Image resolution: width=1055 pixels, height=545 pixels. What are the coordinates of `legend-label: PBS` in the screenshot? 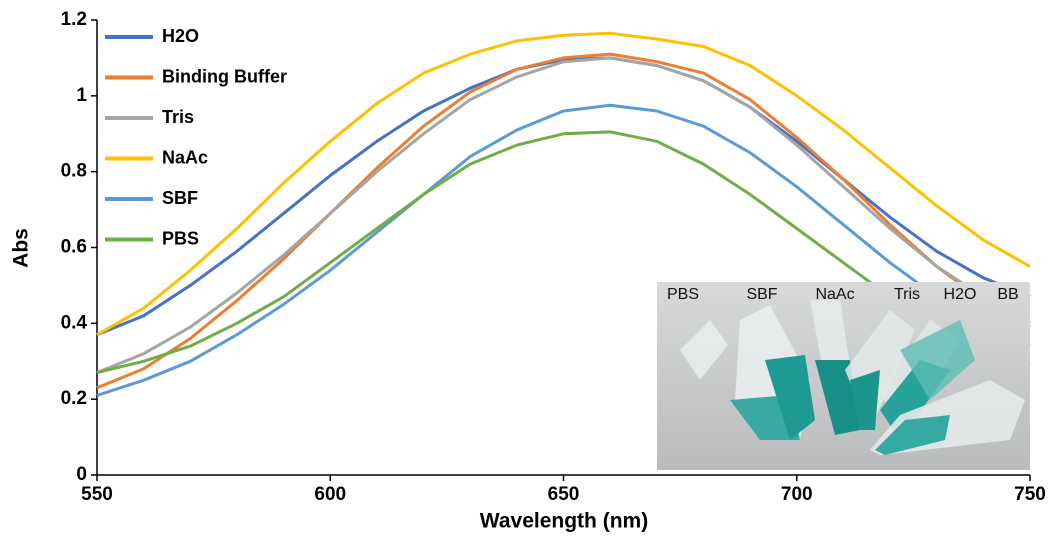 It's located at (180, 238).